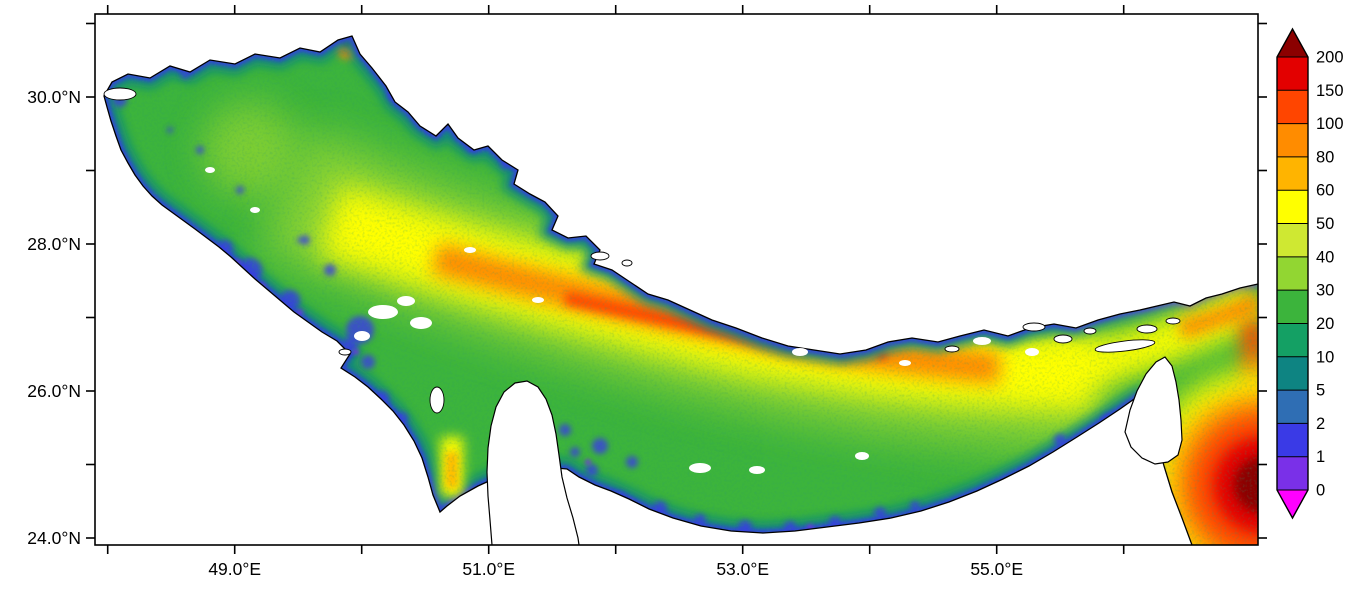  What do you see at coordinates (54, 538) in the screenshot?
I see `y-axis-tick-label: 24.0°N` at bounding box center [54, 538].